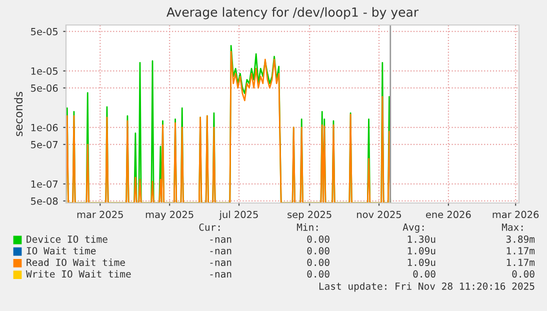 This screenshot has height=311, width=547. What do you see at coordinates (67, 239) in the screenshot?
I see `legend-label: Device IO time` at bounding box center [67, 239].